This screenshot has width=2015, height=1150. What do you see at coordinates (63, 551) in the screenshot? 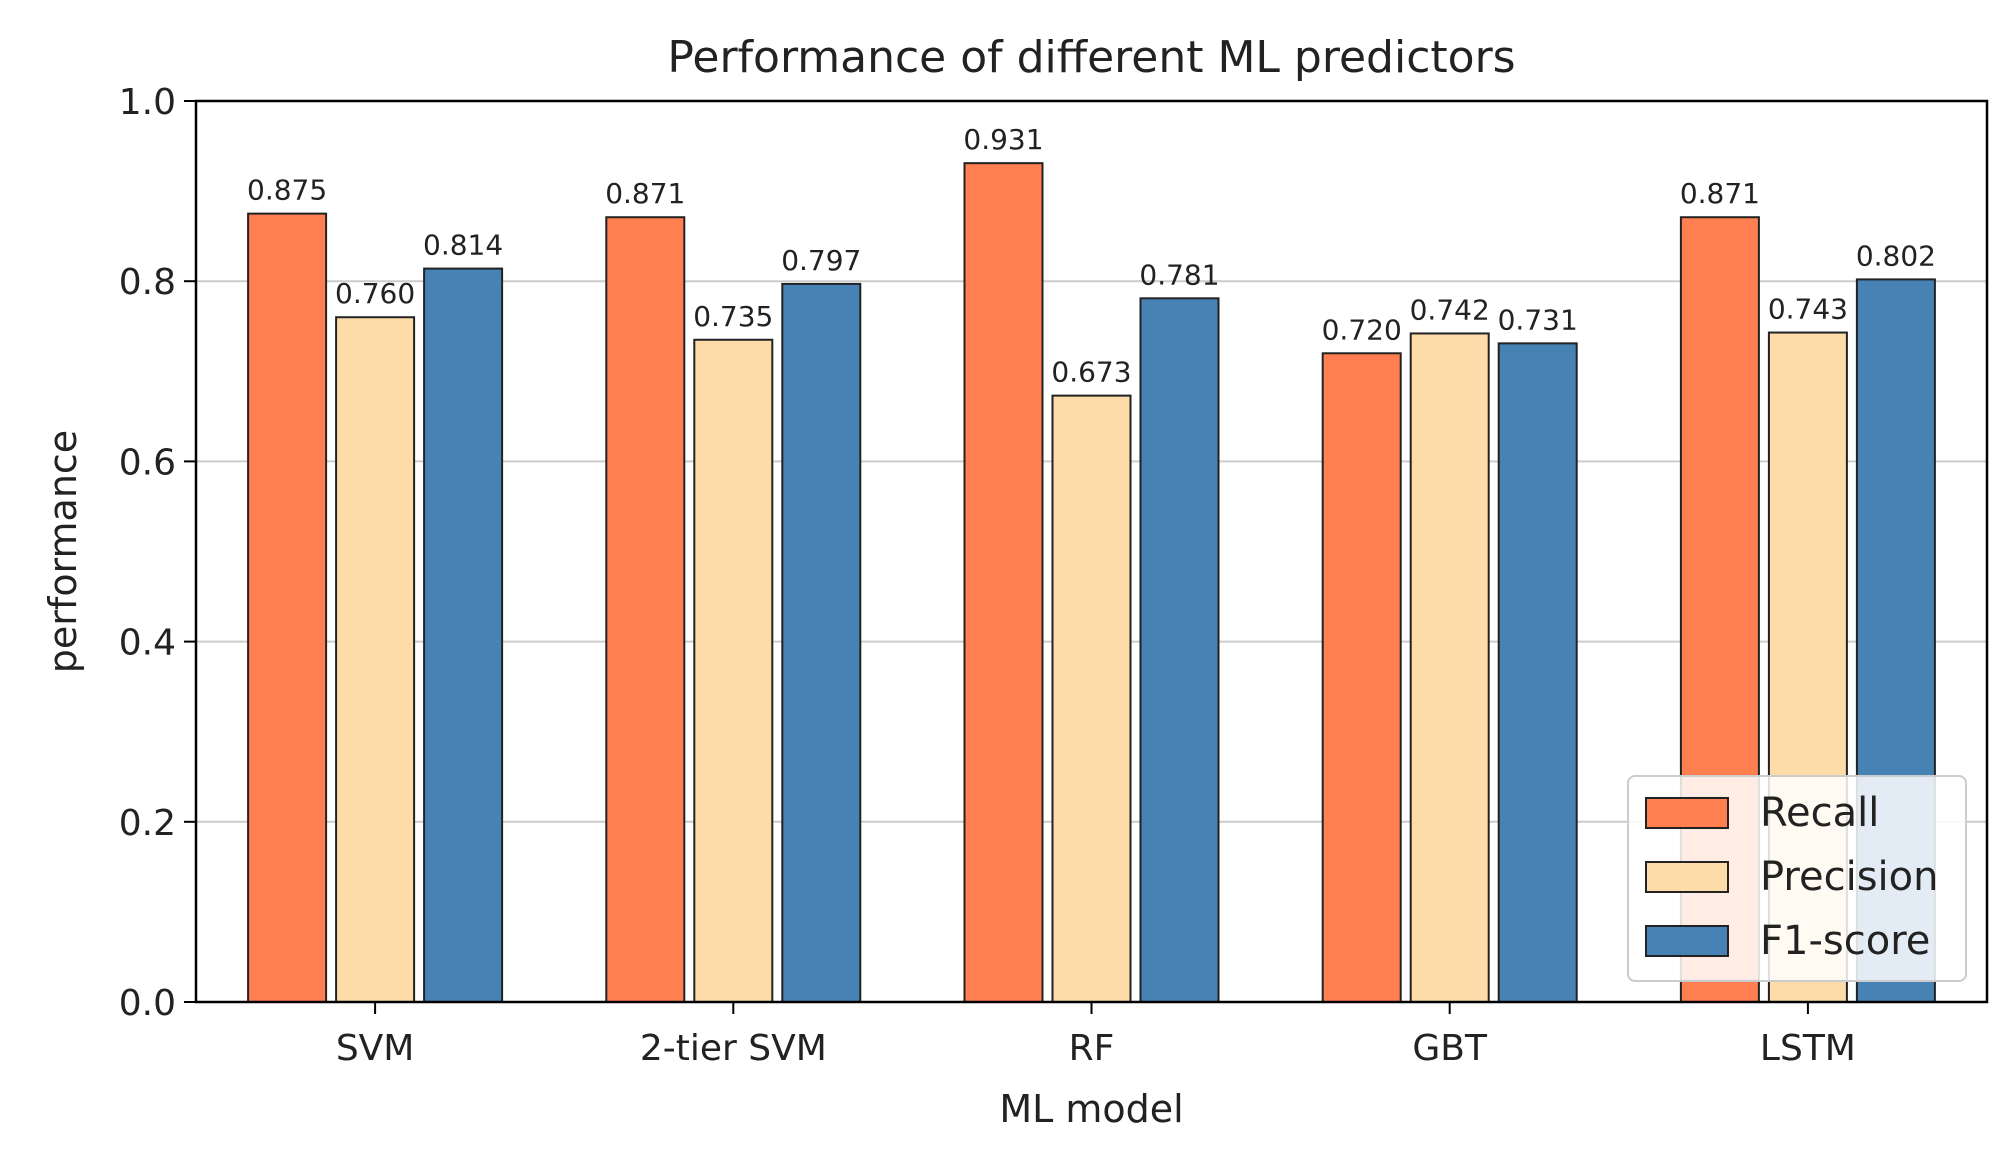
I see `y-axis-label: performance` at bounding box center [63, 551].